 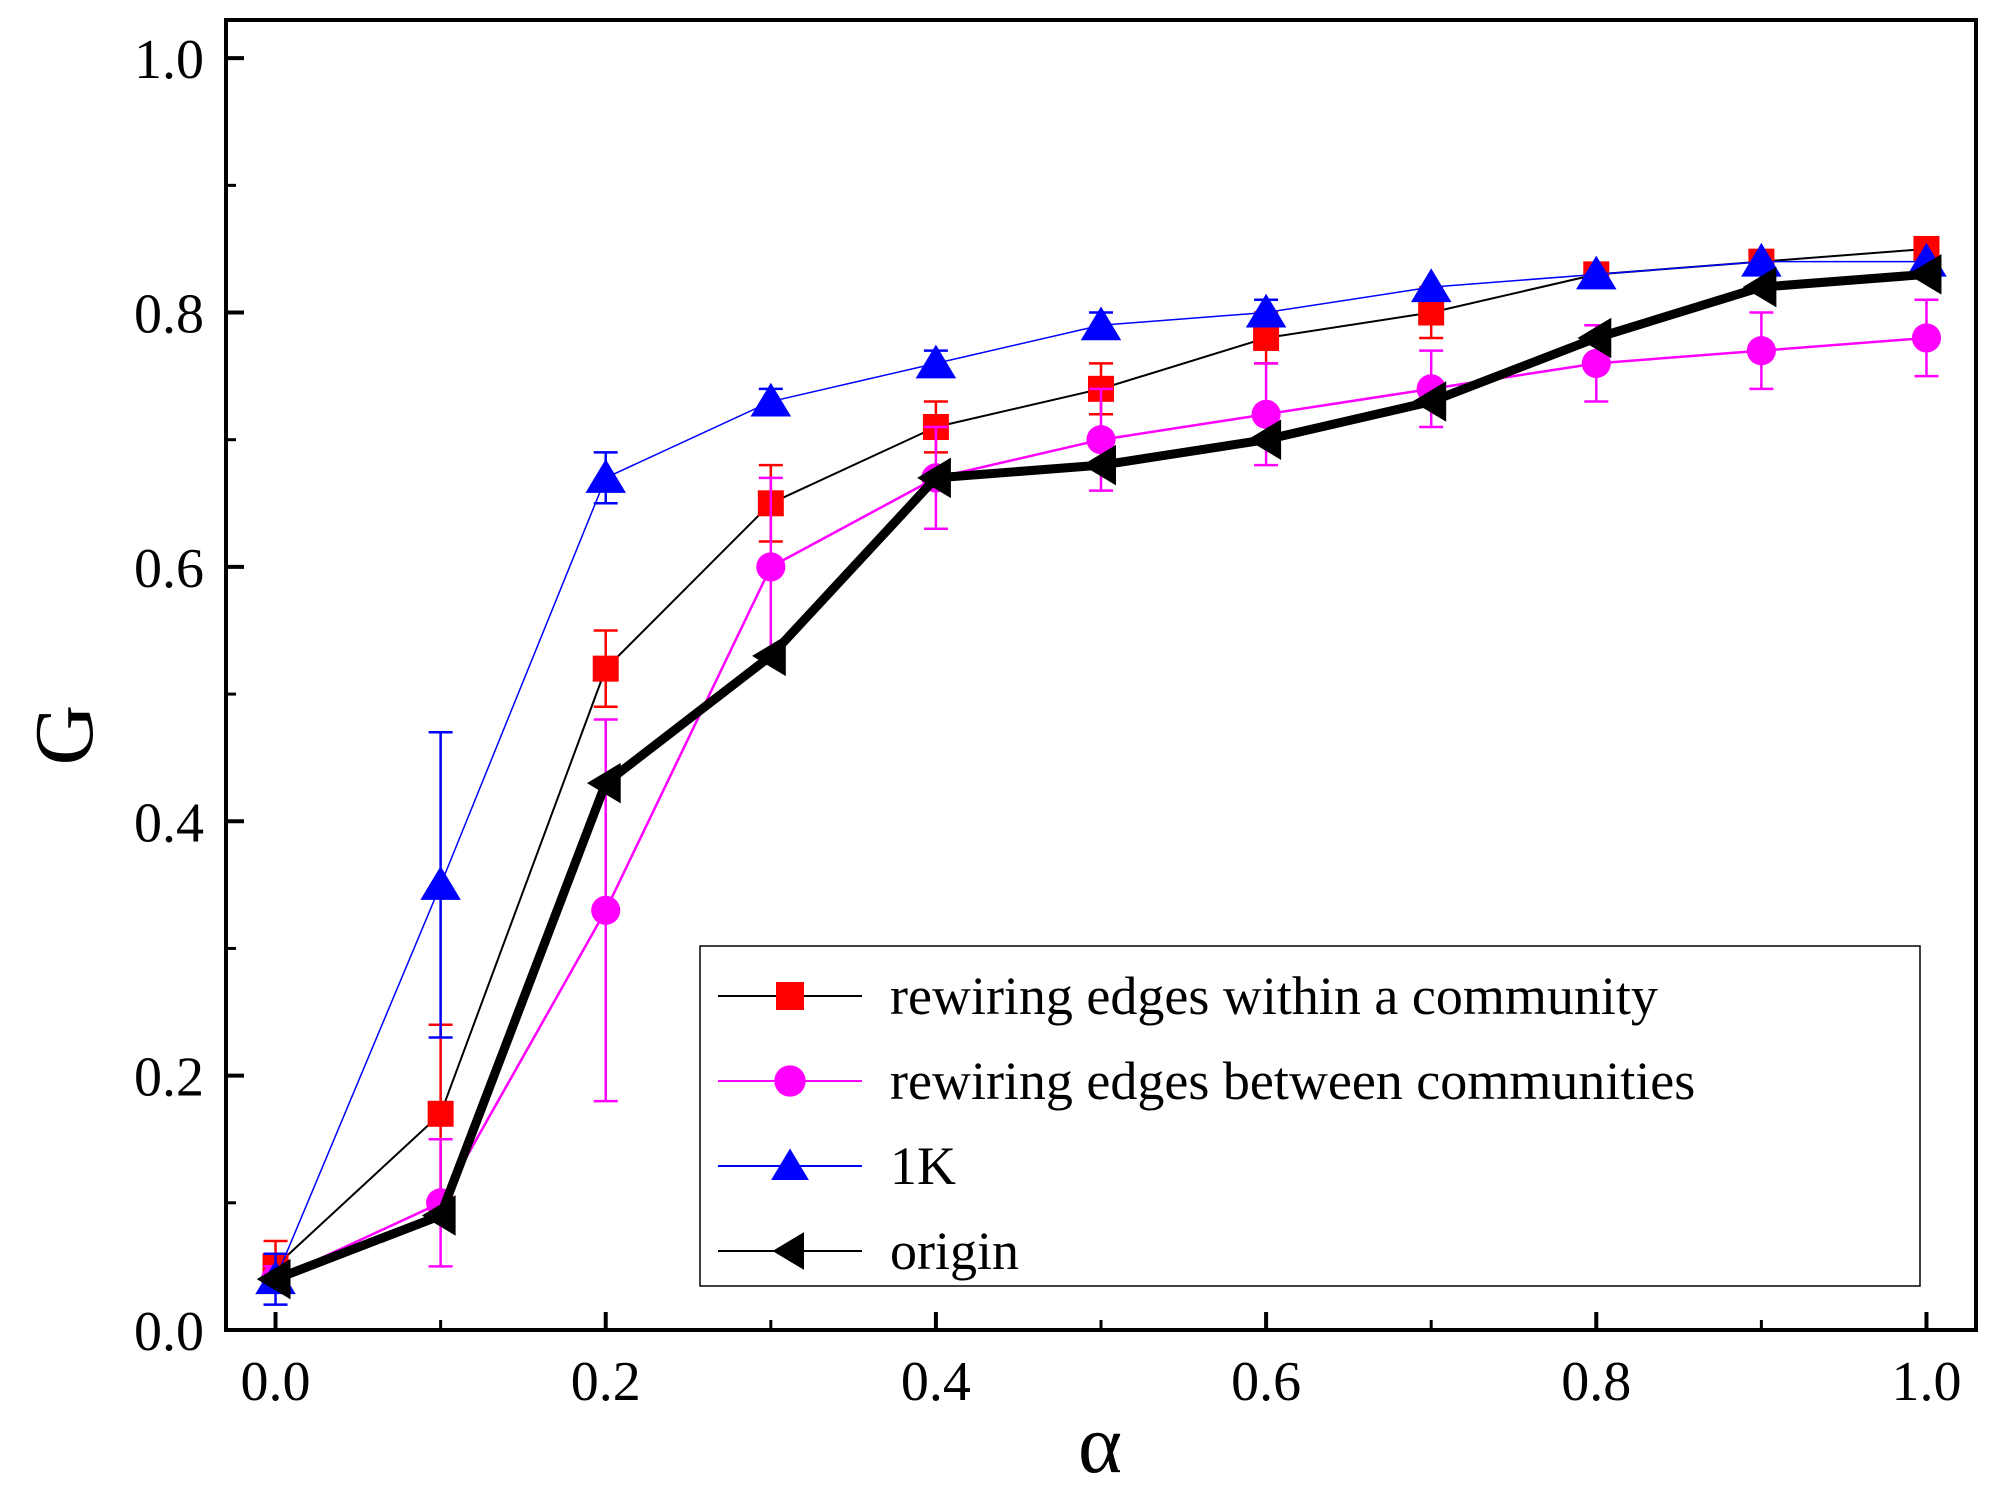 I want to click on y-tick-label: 0.8, so click(x=169, y=315).